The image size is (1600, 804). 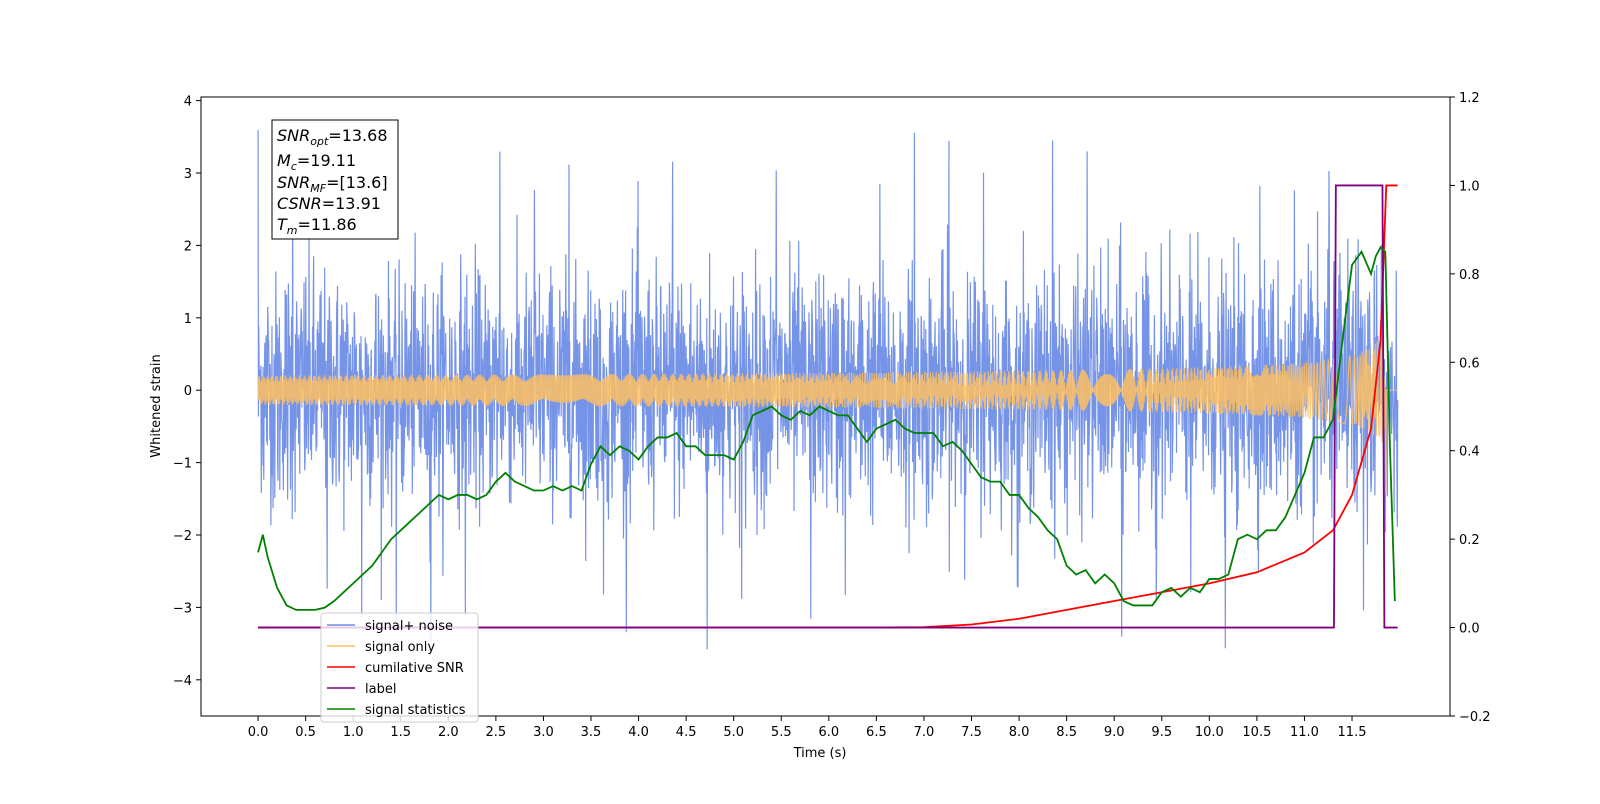 I want to click on y-tick-label: −1, so click(x=182, y=464).